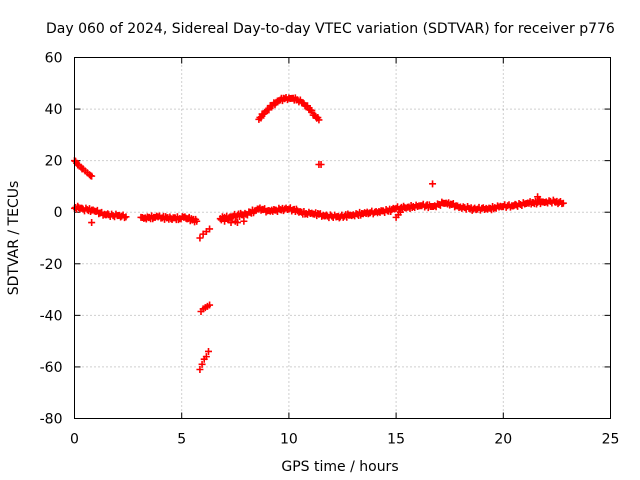 The height and width of the screenshot is (480, 640). I want to click on y-tick-label: 0, so click(58, 213).